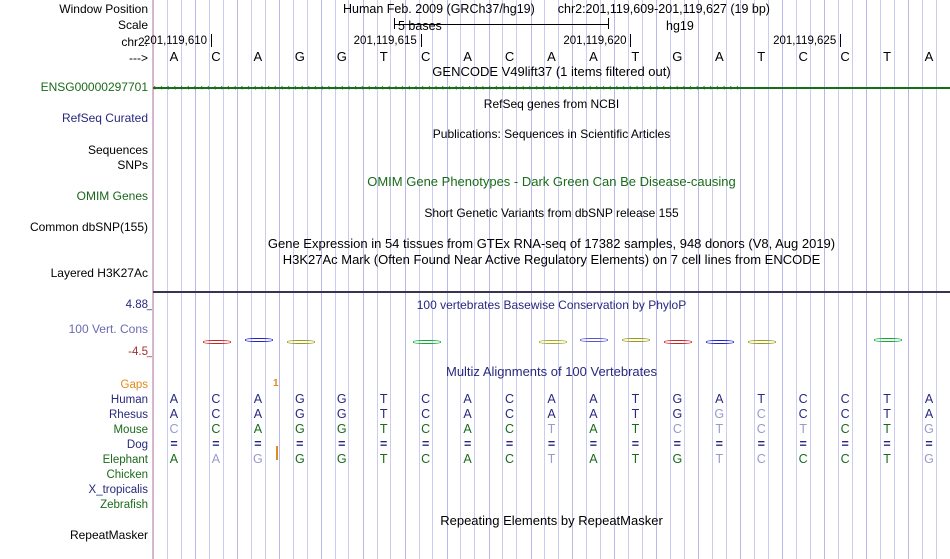 The height and width of the screenshot is (559, 950). Describe the element at coordinates (299, 56) in the screenshot. I see `ruler-base: G` at that location.